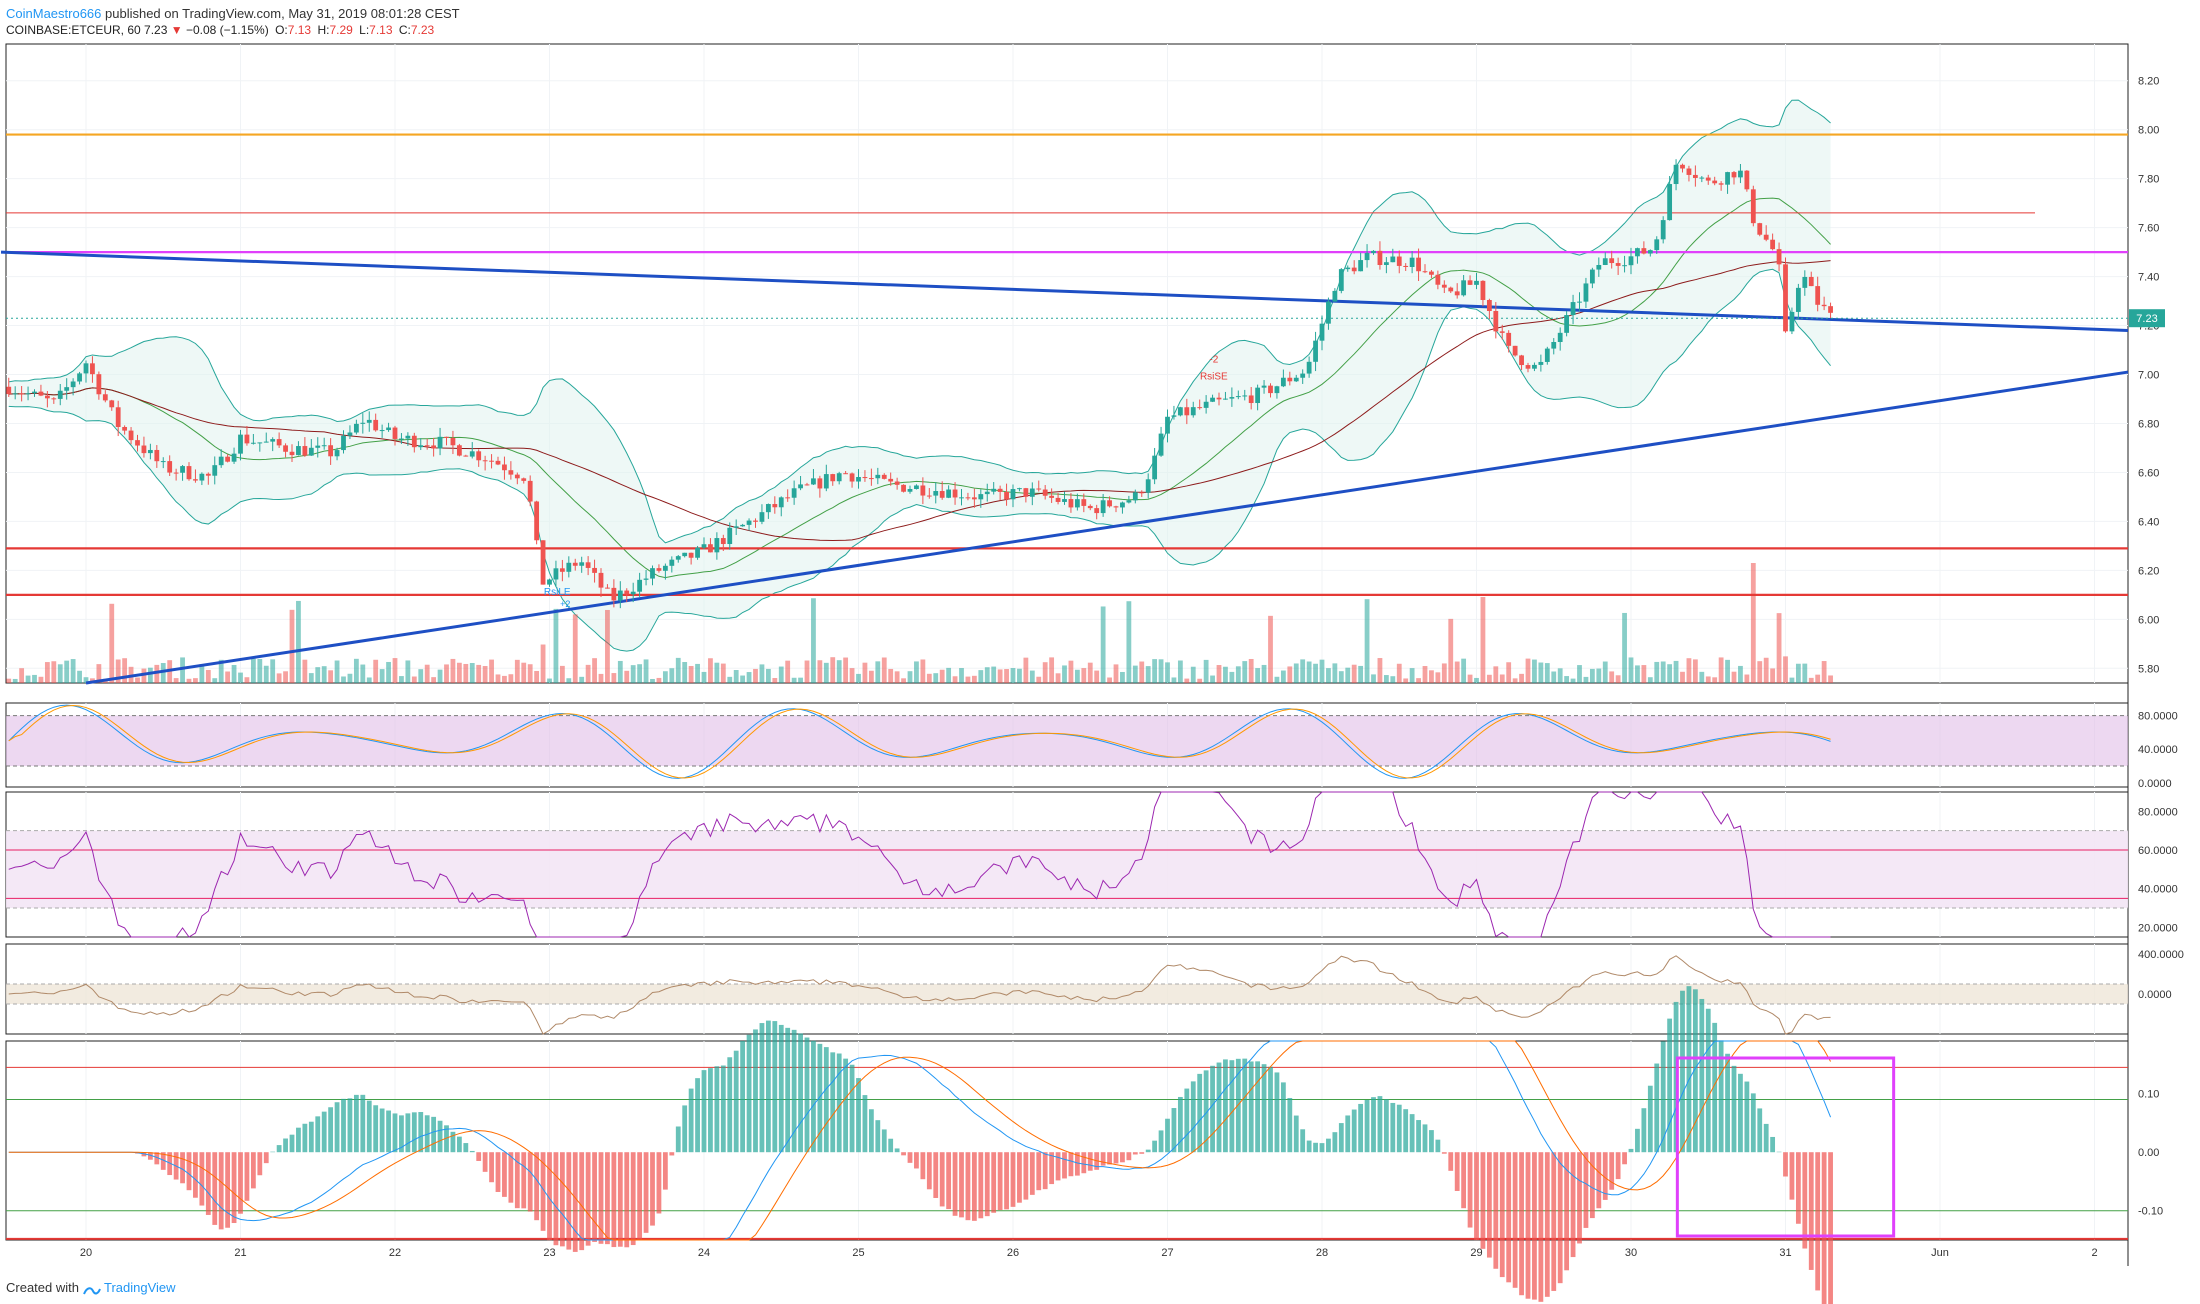 The width and height of the screenshot is (2200, 1304). What do you see at coordinates (549, 1253) in the screenshot?
I see `time-tick-label: 23` at bounding box center [549, 1253].